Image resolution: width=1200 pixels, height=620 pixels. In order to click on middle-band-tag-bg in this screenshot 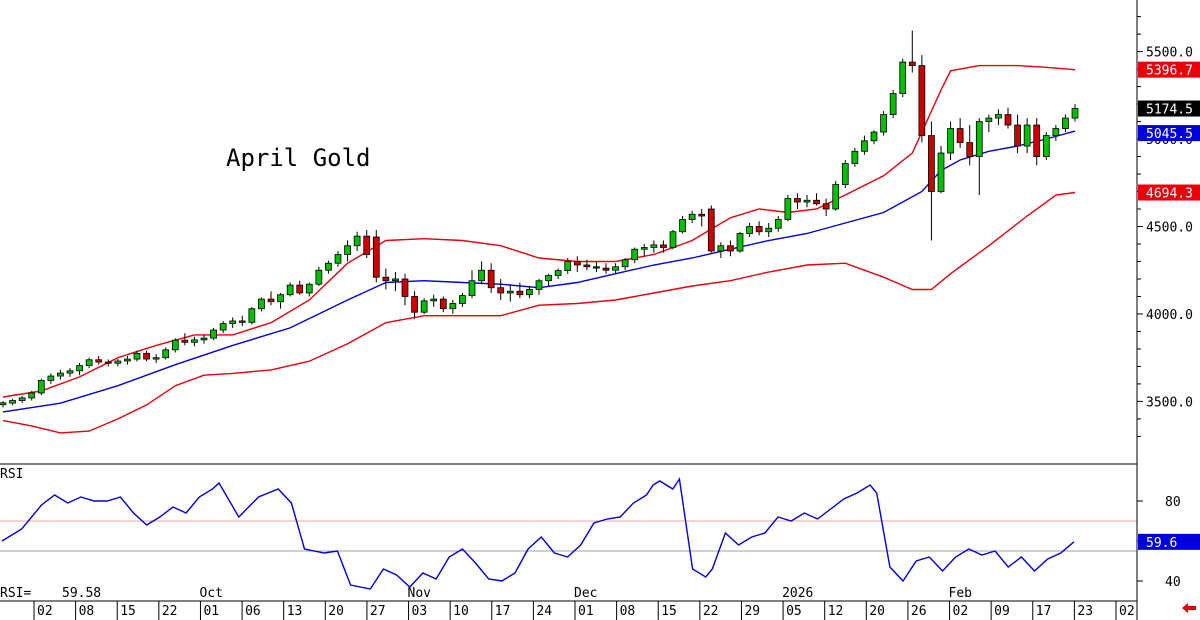, I will do `click(1169, 133)`.